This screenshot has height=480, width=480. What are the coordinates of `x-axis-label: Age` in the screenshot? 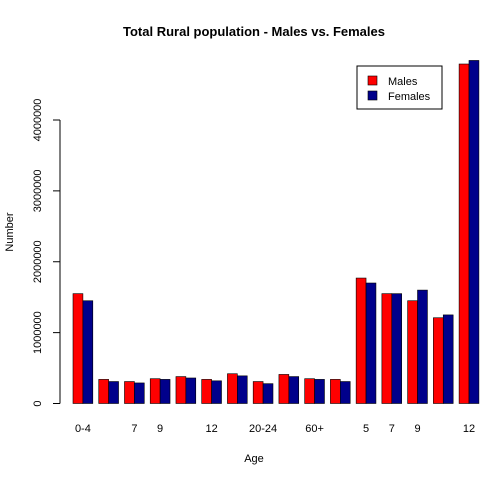 It's located at (254, 459).